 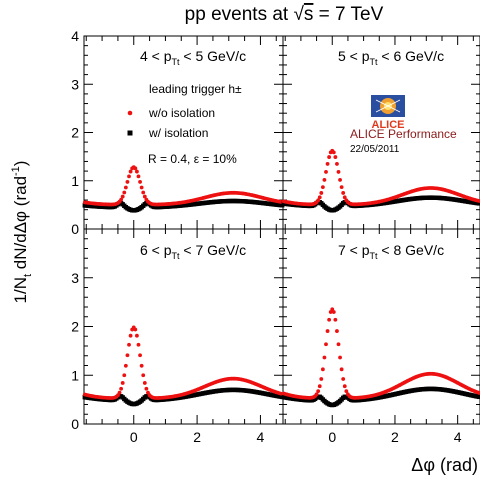 What do you see at coordinates (388, 125) in the screenshot?
I see `svg-text: ALICE` at bounding box center [388, 125].